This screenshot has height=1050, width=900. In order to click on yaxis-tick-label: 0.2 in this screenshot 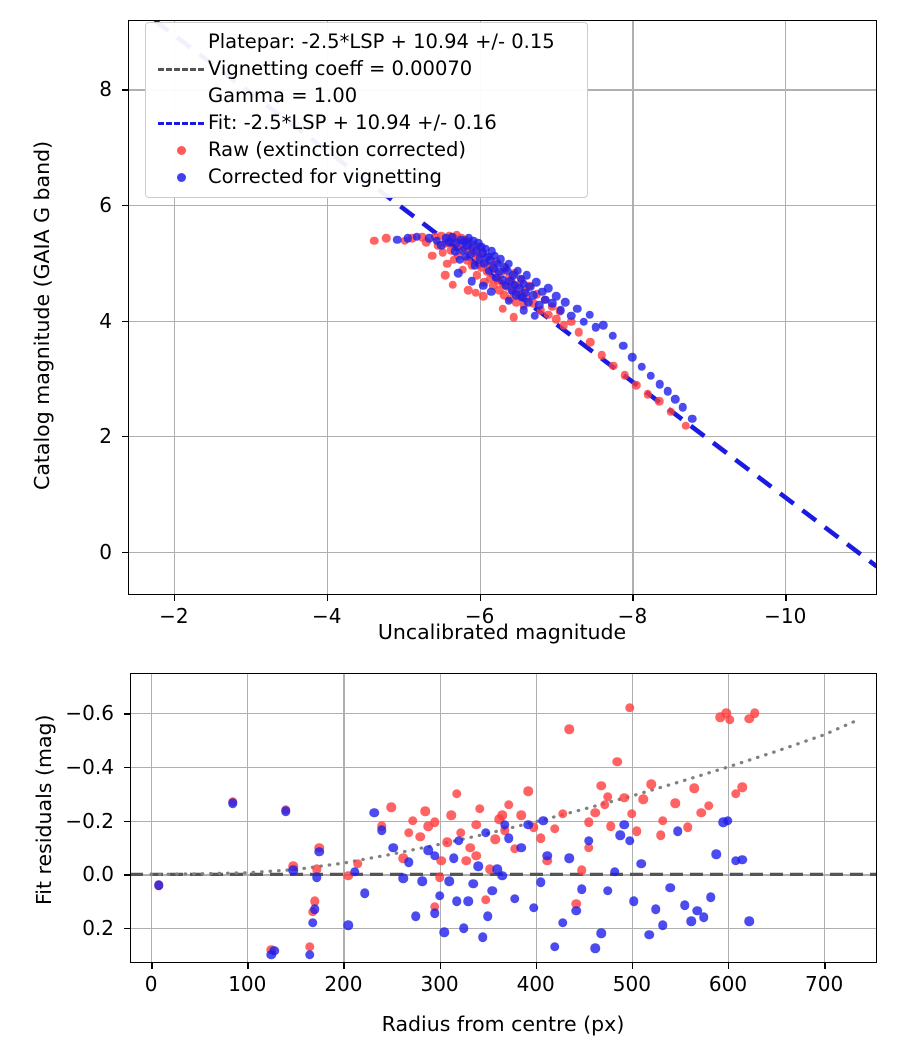, I will do `click(98, 928)`.